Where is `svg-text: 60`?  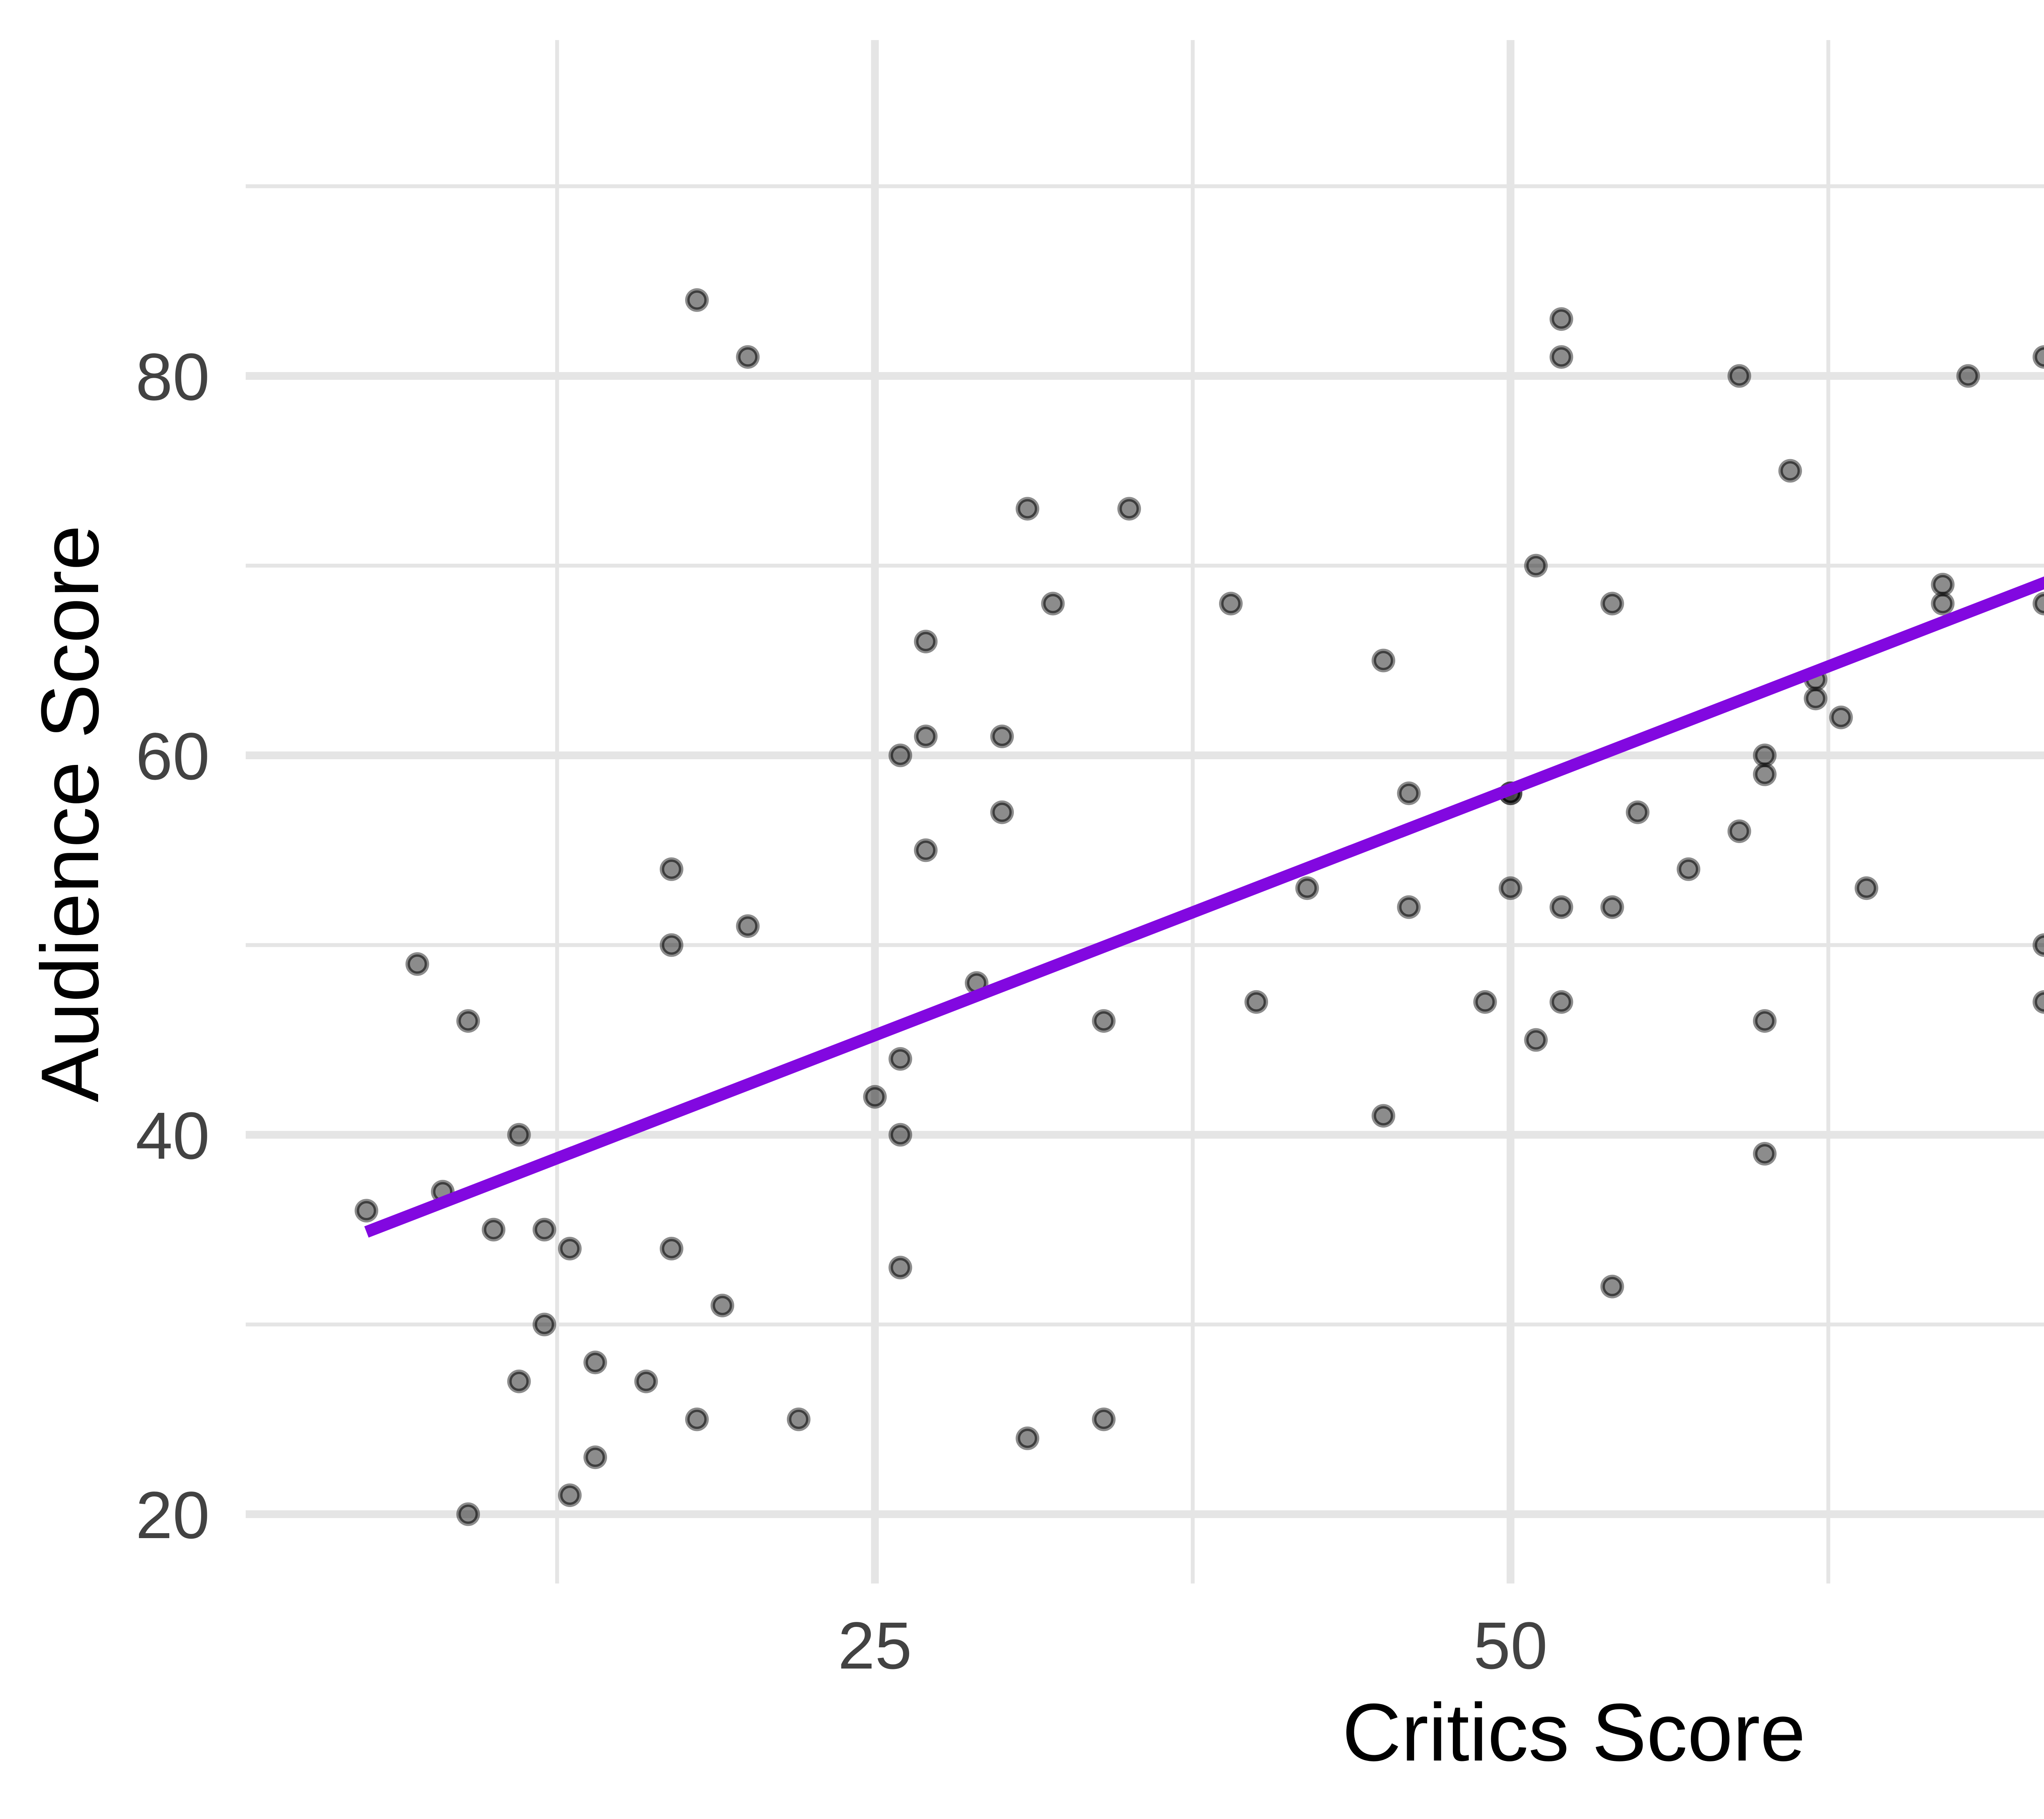 svg-text: 60 is located at coordinates (173, 756).